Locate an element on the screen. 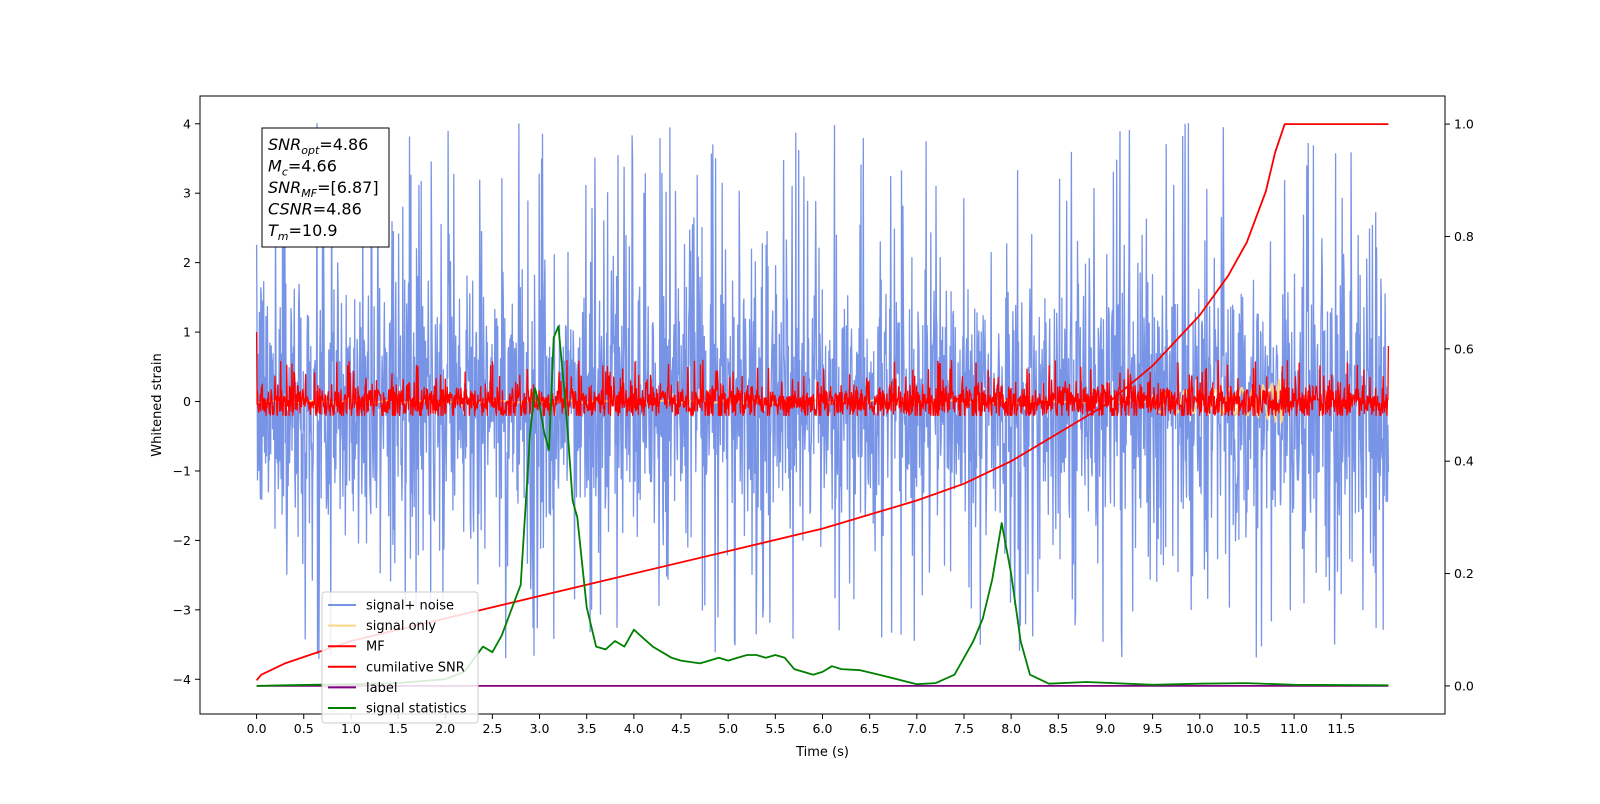  x-tick-label: 8.5 is located at coordinates (1058, 728).